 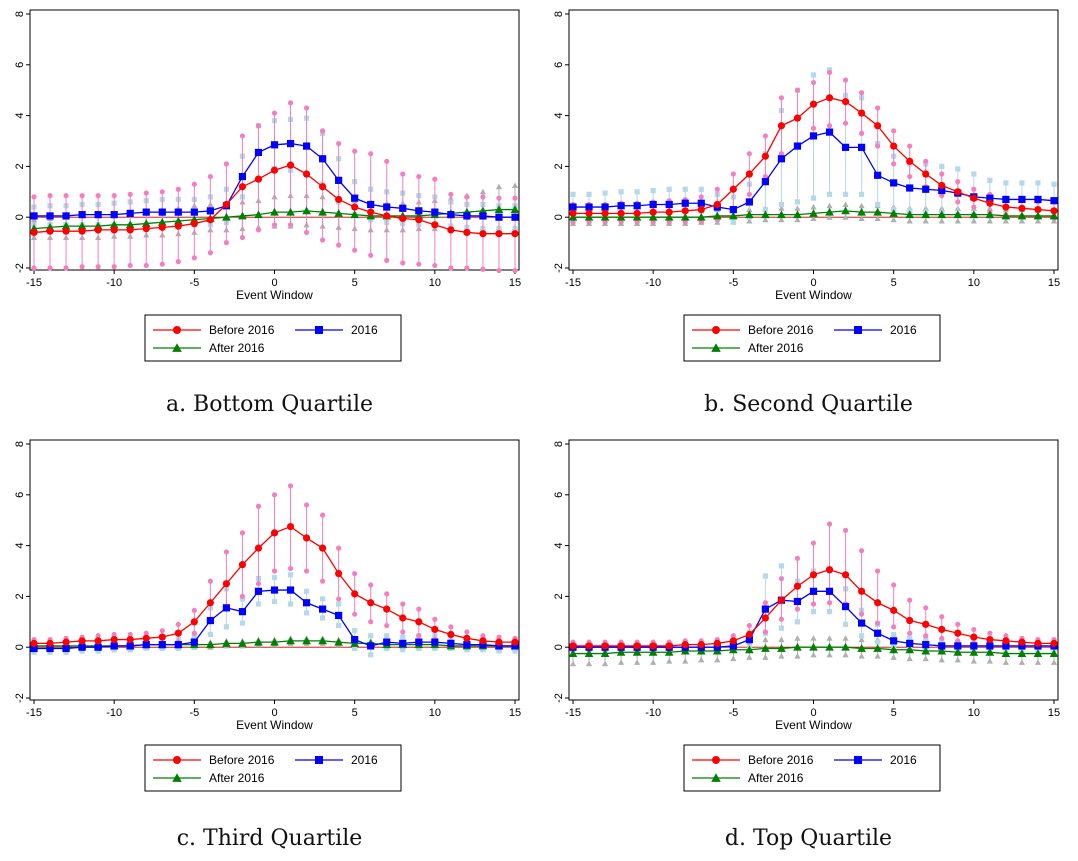 I want to click on y-tick-label: 2, so click(x=559, y=596).